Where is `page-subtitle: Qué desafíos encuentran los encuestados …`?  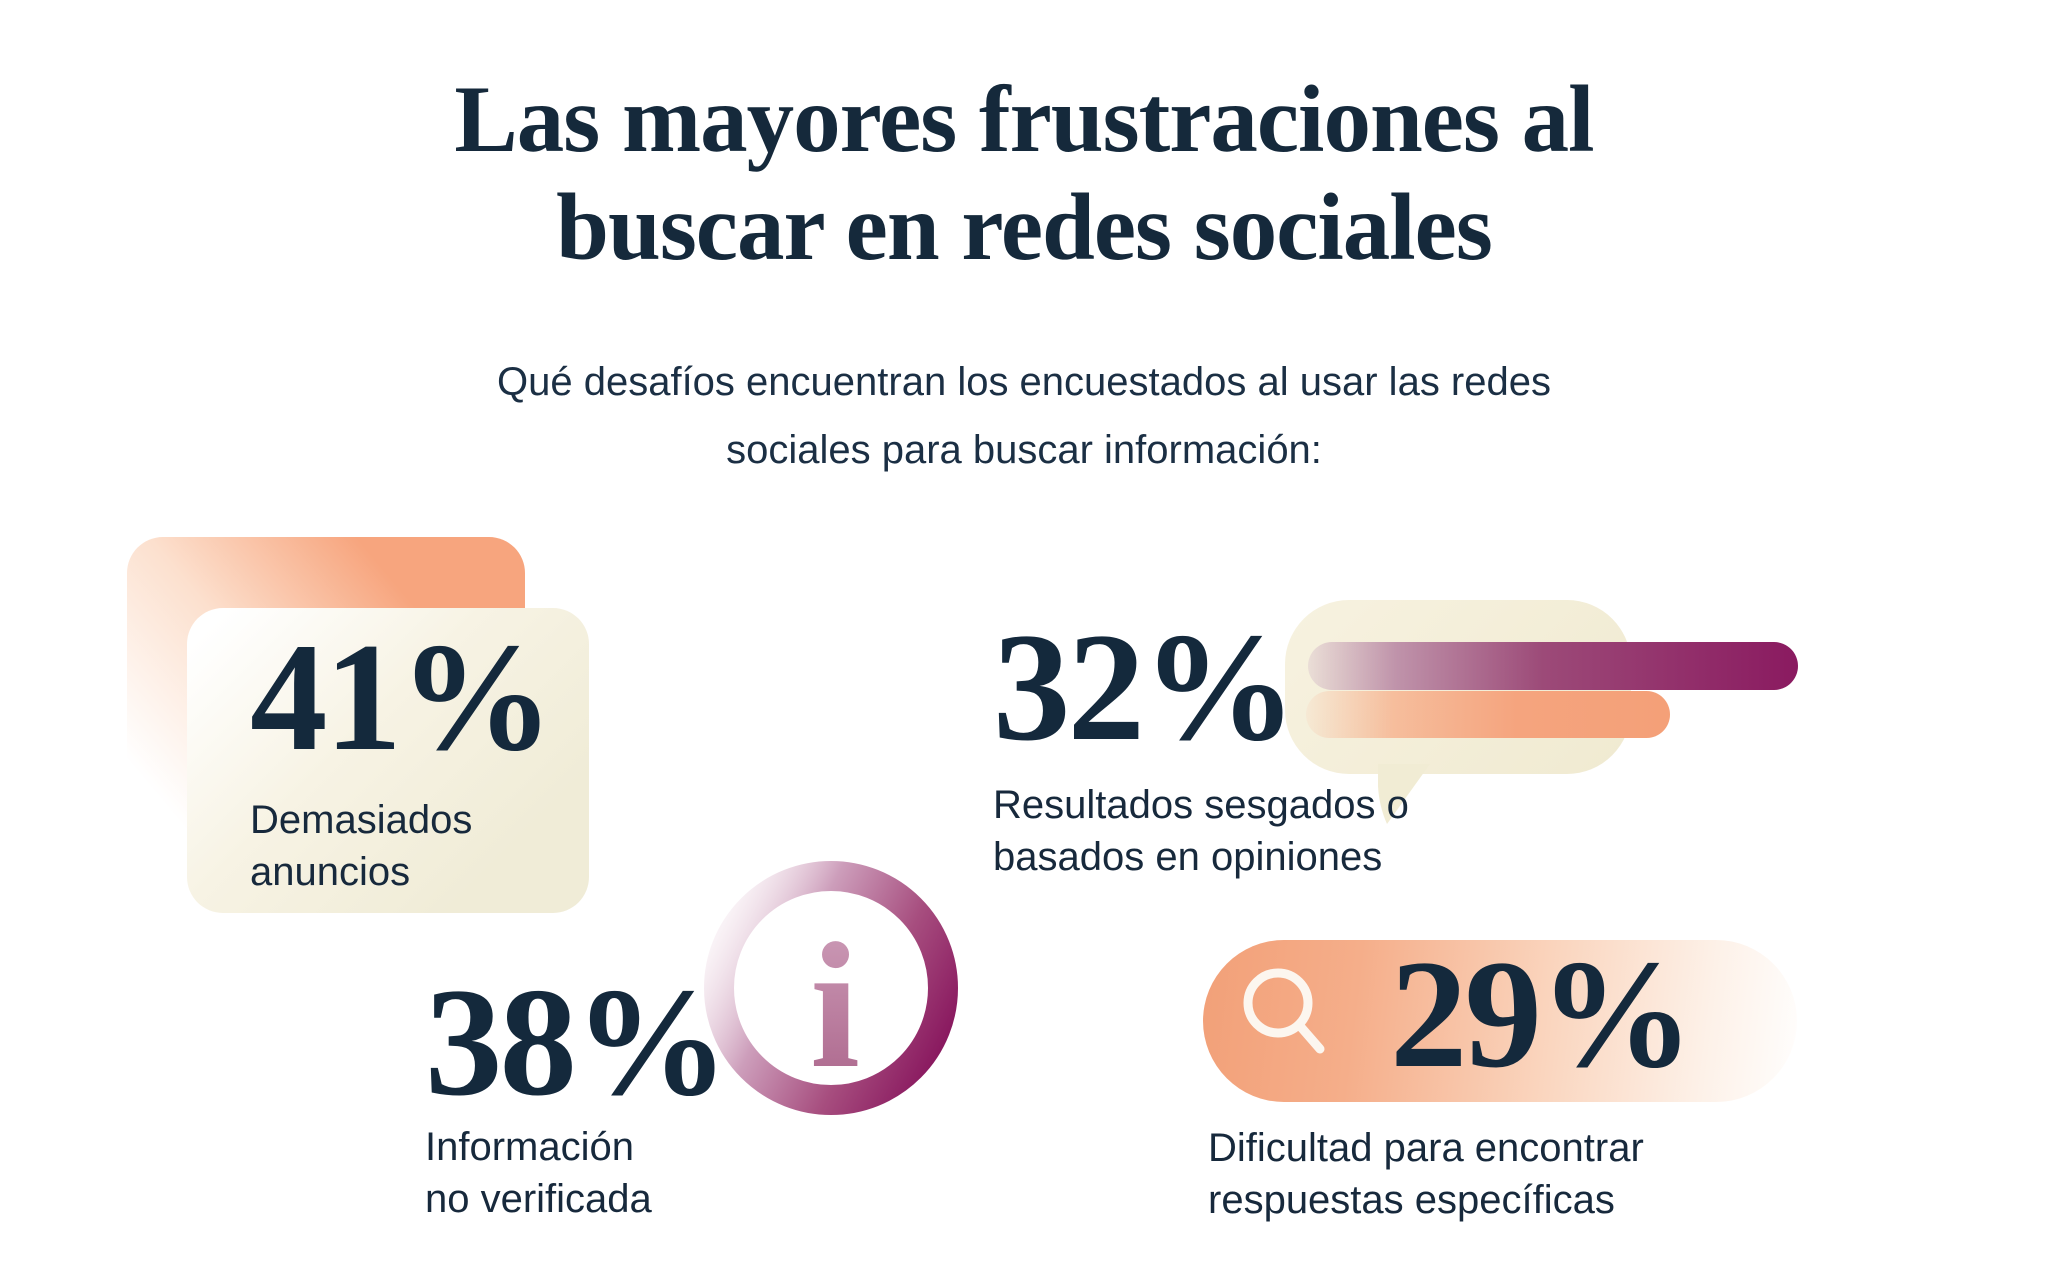
page-subtitle: Qué desafíos encuentran los encuestados … is located at coordinates (1024, 416).